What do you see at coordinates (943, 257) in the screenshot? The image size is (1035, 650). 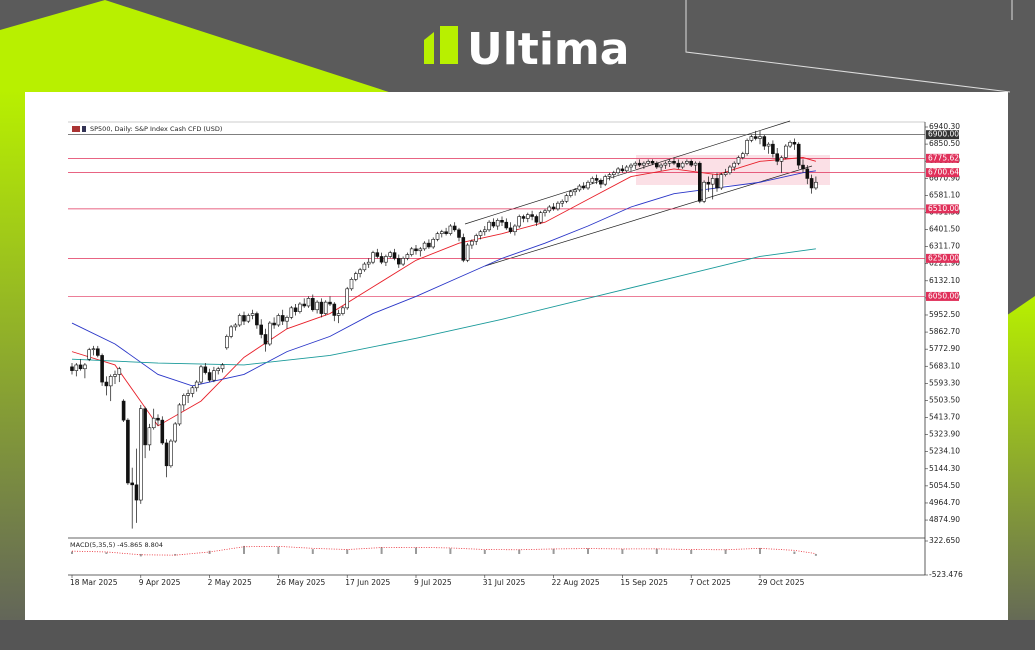 I see `level-label: 6250.00` at bounding box center [943, 257].